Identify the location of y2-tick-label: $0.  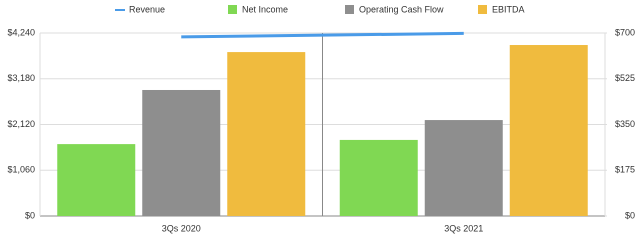
(630, 215).